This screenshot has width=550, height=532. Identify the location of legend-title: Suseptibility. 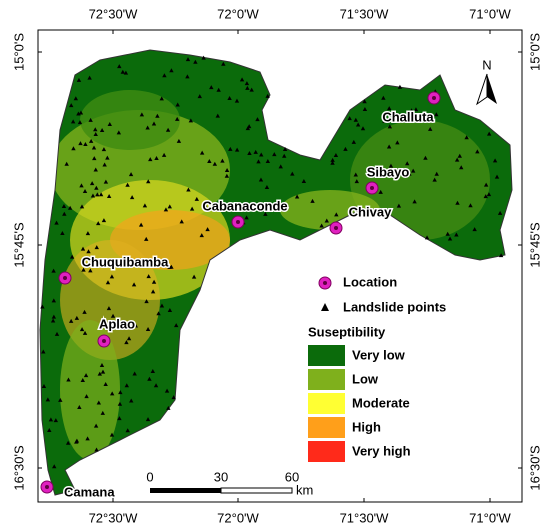
(347, 331).